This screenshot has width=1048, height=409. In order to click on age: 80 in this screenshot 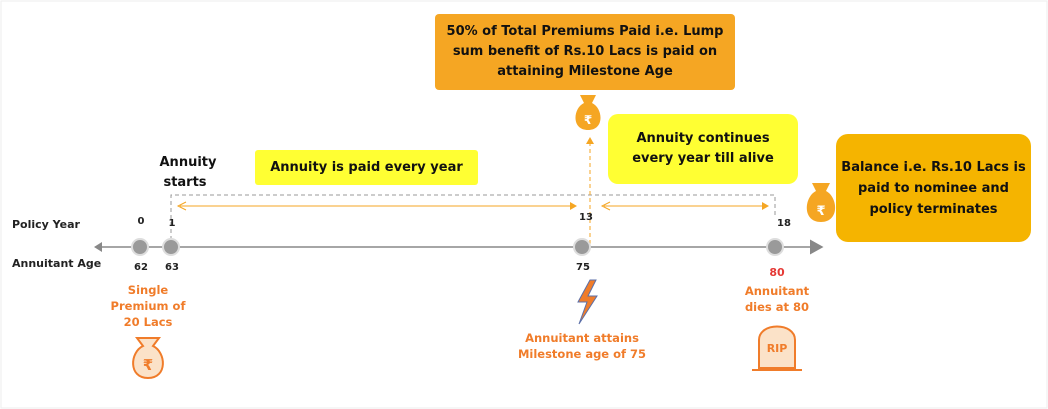, I will do `click(777, 272)`.